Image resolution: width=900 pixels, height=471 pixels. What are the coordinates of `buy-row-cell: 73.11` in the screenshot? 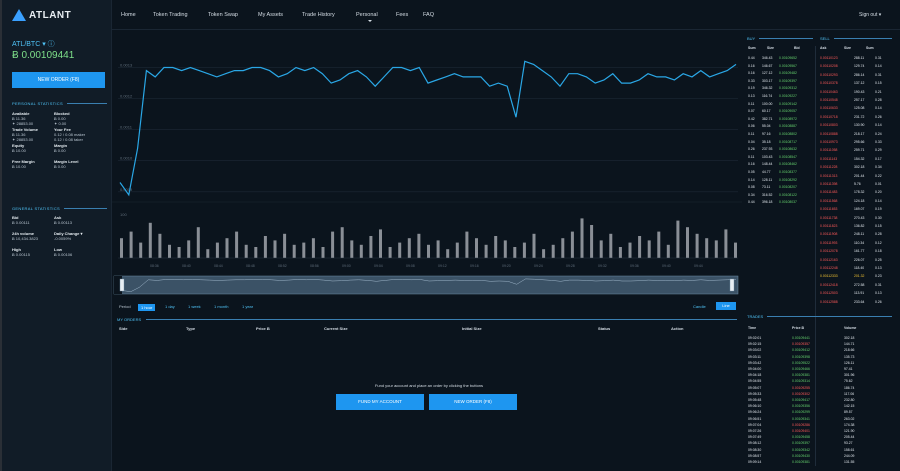 It's located at (766, 187).